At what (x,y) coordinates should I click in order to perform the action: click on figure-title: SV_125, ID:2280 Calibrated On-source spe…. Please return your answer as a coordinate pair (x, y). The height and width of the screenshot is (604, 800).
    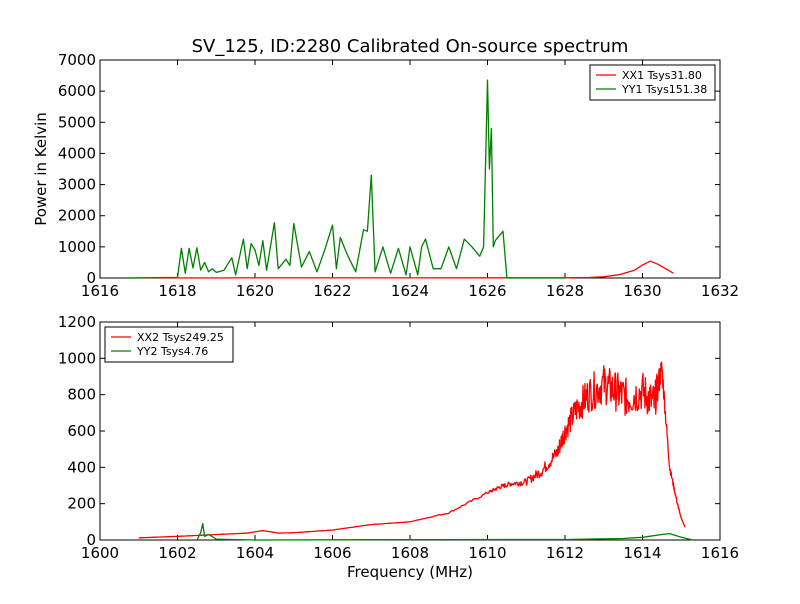
    Looking at the image, I should click on (410, 46).